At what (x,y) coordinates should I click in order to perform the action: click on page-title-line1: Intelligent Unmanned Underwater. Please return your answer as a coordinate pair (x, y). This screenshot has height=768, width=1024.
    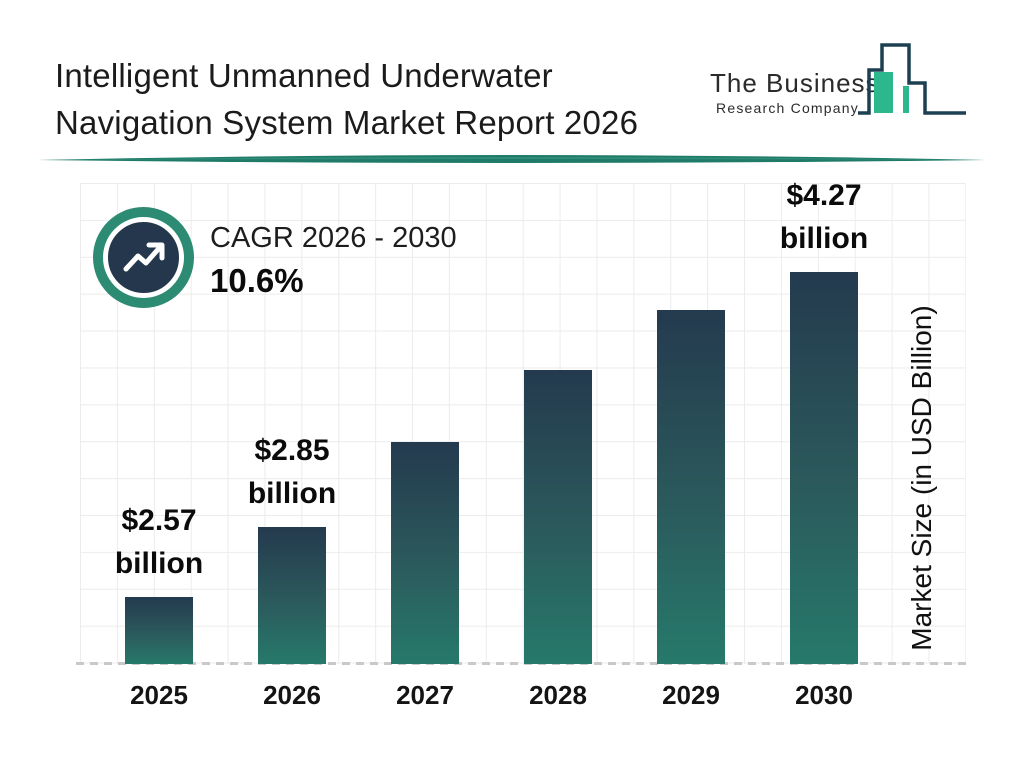
    Looking at the image, I should click on (304, 75).